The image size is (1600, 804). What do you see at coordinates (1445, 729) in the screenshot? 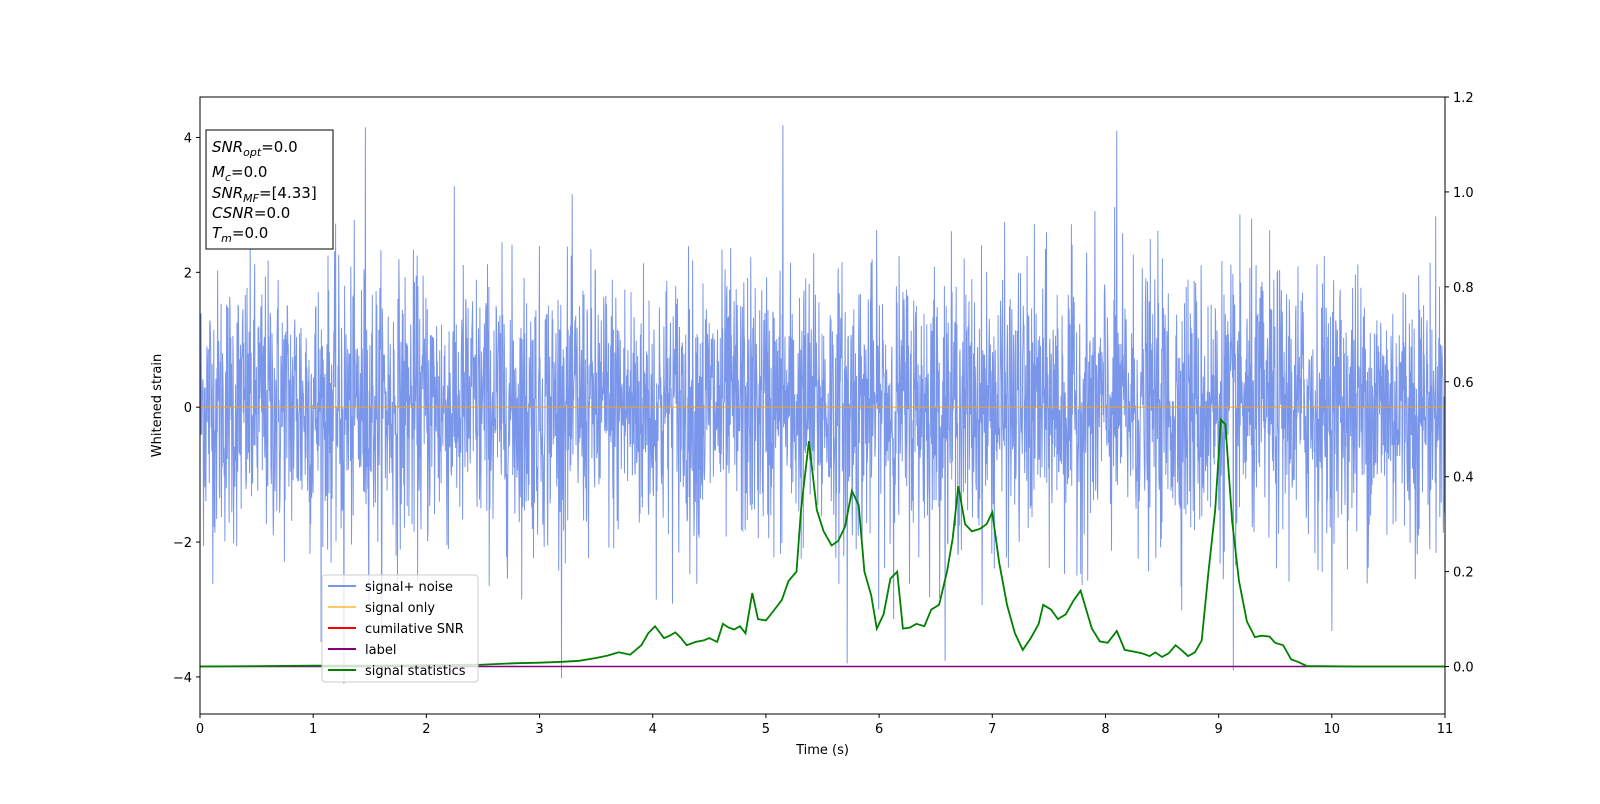
I see `x-tick-label: 11` at bounding box center [1445, 729].